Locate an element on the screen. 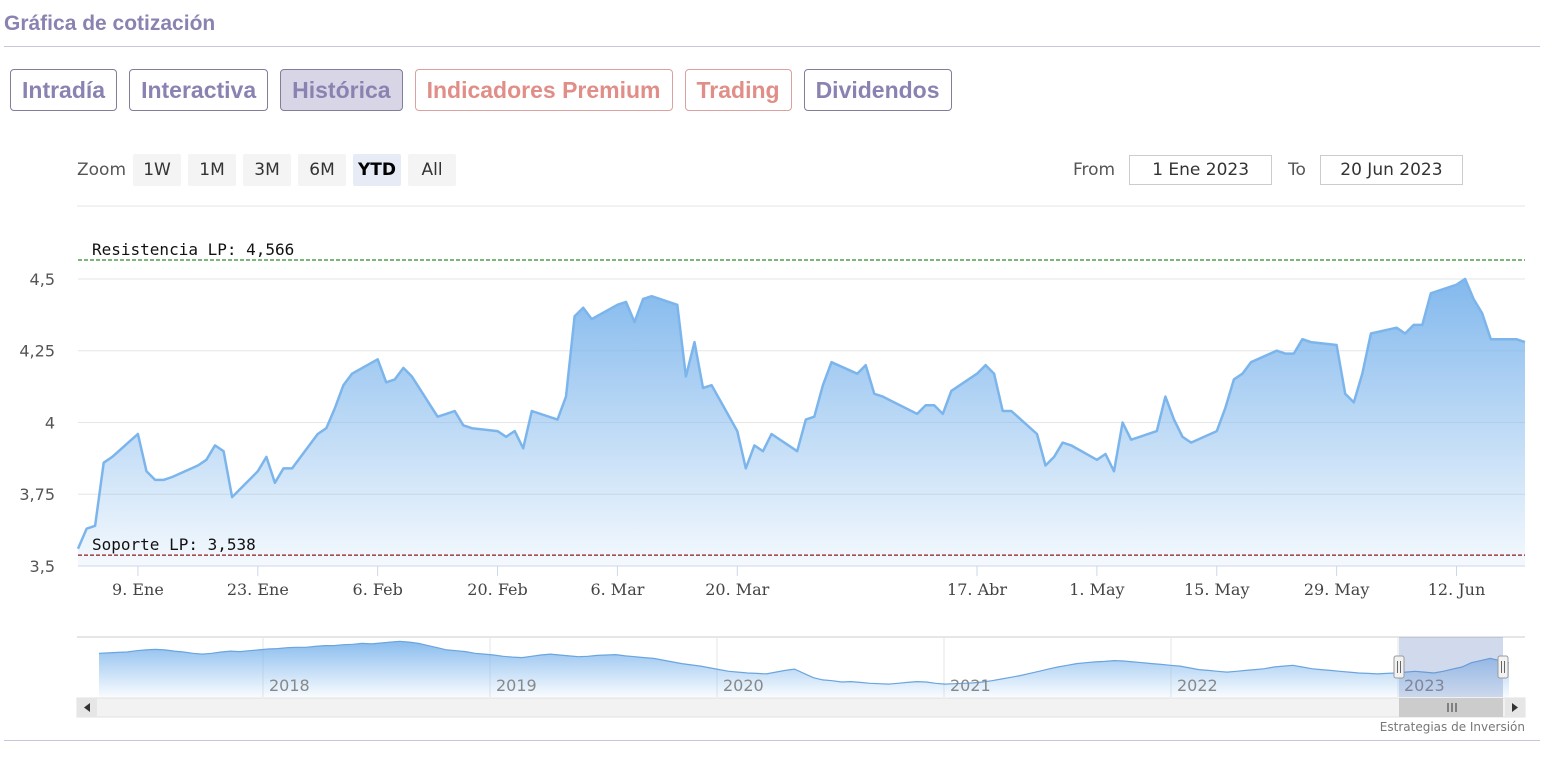 Image resolution: width=1544 pixels, height=760 pixels. x-tick-label: 15. May is located at coordinates (1217, 589).